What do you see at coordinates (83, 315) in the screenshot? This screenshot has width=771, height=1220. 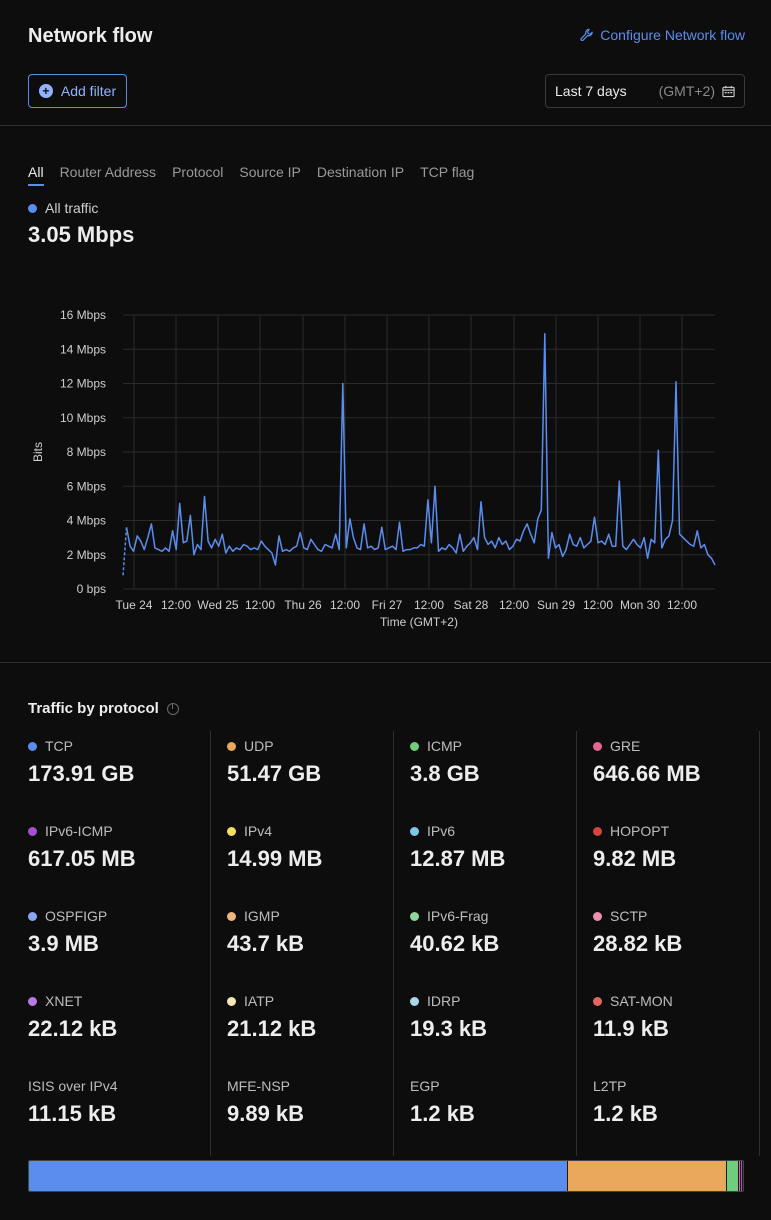 I see `y-tick-label: 16 Mbps` at bounding box center [83, 315].